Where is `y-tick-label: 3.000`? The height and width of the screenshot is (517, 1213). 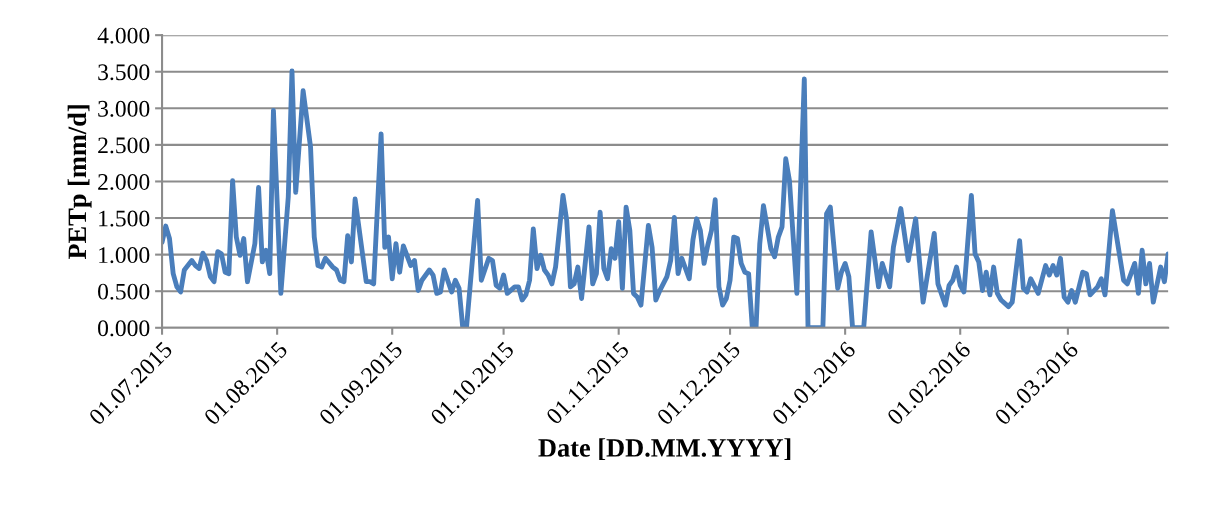
y-tick-label: 3.000 is located at coordinates (124, 108).